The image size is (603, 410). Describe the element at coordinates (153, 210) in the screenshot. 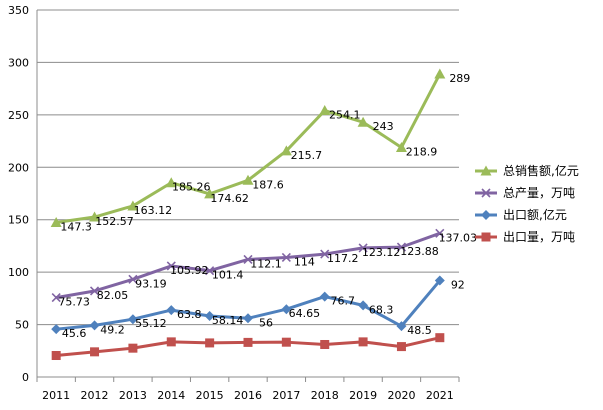

I see `data-label-0-2: 163.12` at that location.